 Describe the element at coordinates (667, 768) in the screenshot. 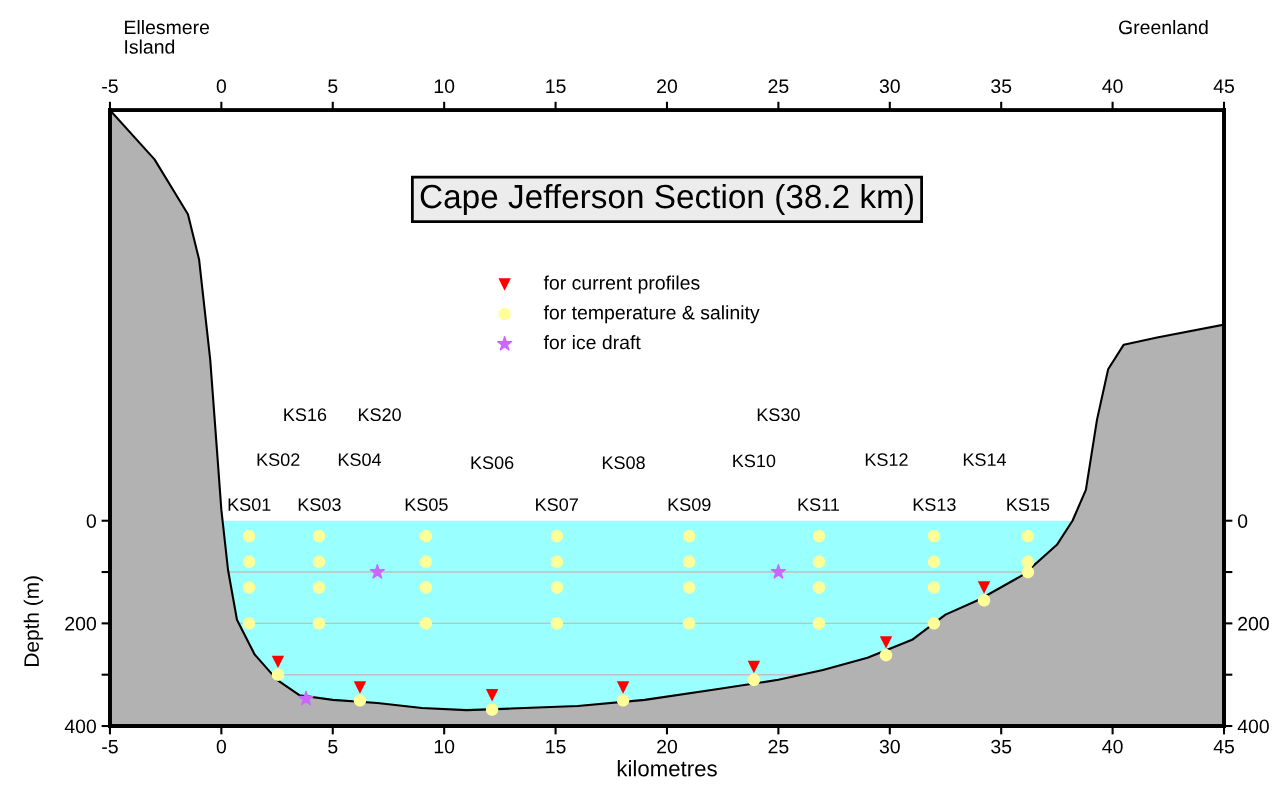

I see `x-axis-title: kilometres` at that location.